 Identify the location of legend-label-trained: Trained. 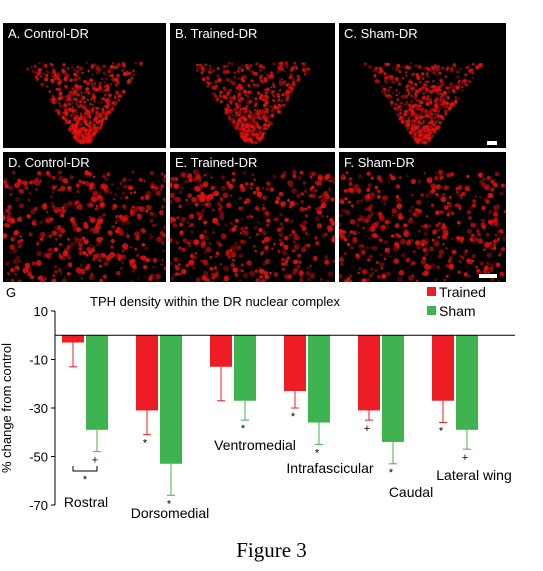
(462, 292).